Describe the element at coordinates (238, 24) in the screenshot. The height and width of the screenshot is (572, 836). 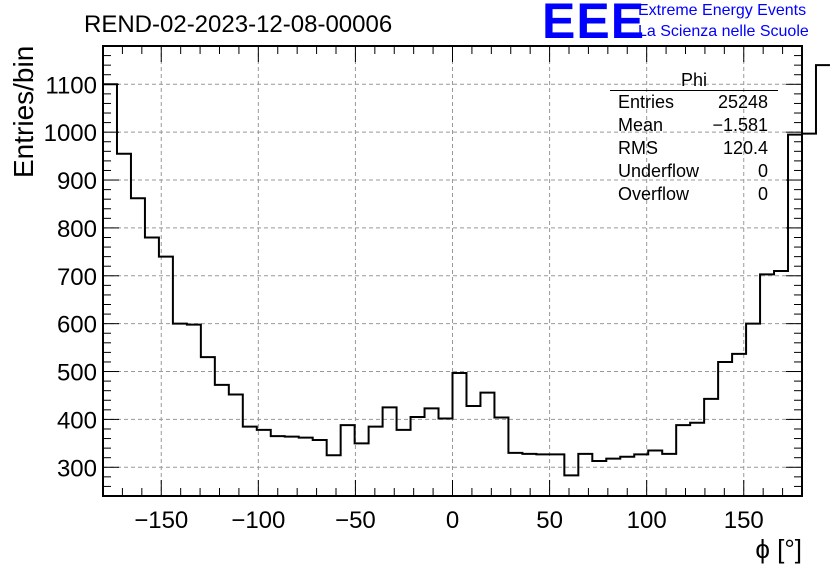
I see `chart-title: REND-02-2023-12-08-00006` at that location.